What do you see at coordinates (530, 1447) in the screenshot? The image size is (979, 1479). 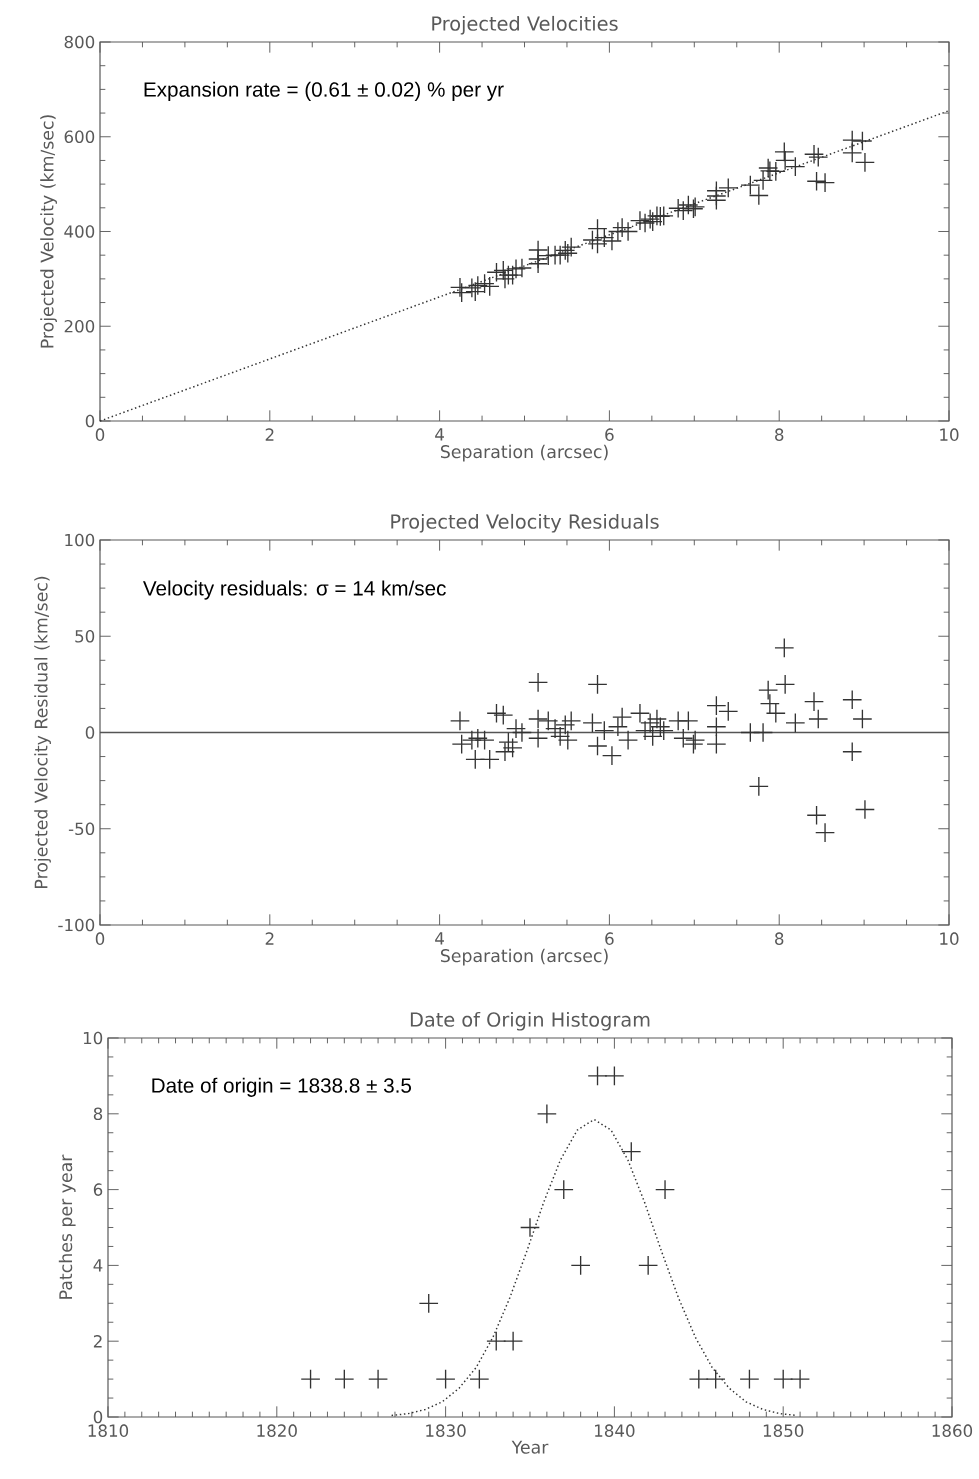 I see `x-axis-title: Year` at bounding box center [530, 1447].